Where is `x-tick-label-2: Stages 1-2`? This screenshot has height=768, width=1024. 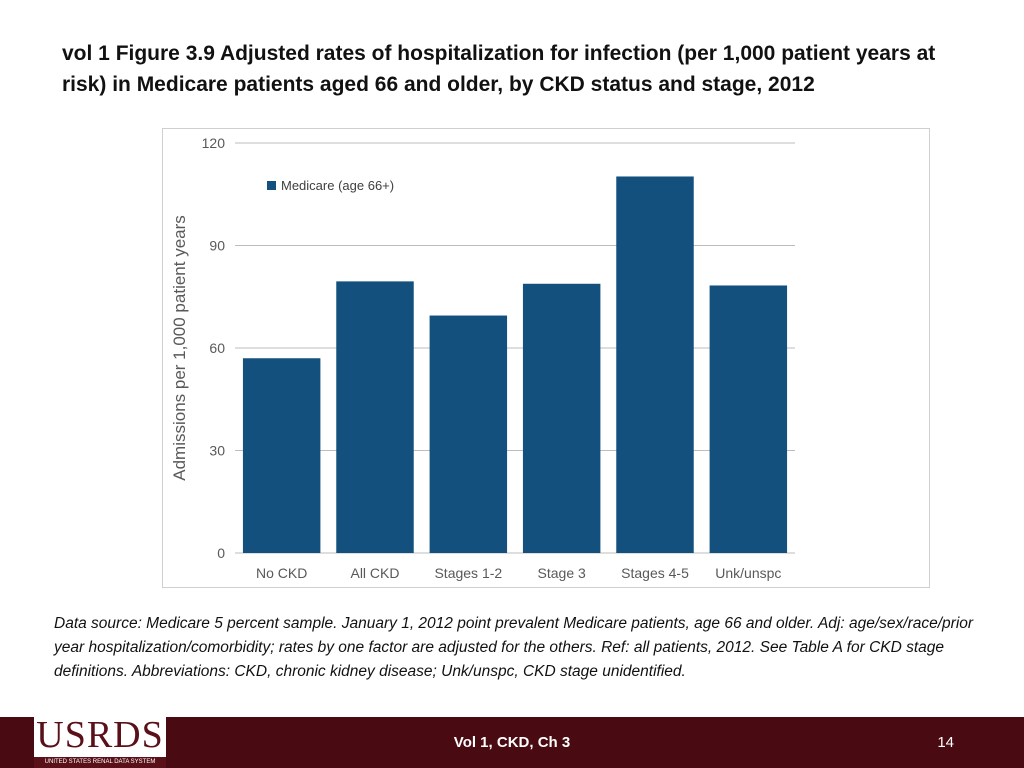
x-tick-label-2: Stages 1-2 is located at coordinates (468, 573).